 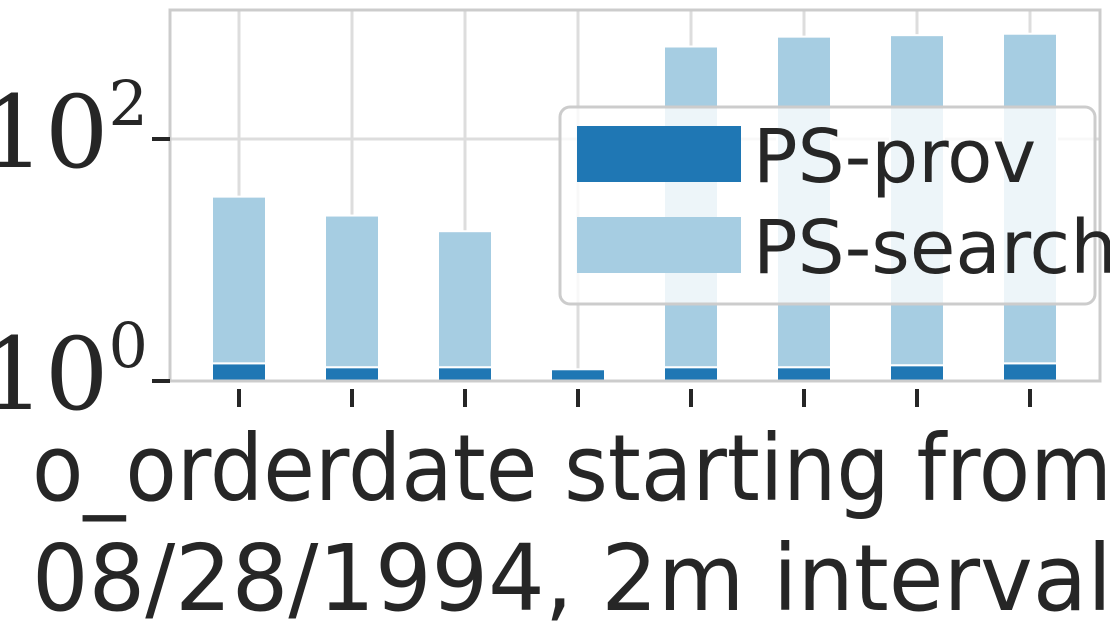 I want to click on y-tick-label: 10², so click(x=74, y=129).